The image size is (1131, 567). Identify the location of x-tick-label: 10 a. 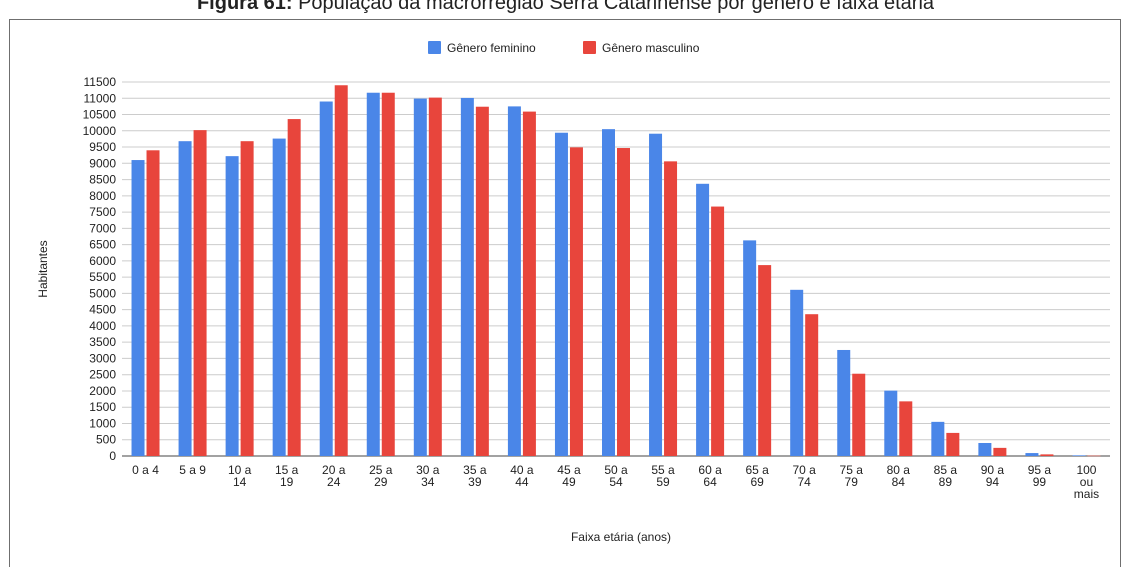
(240, 470).